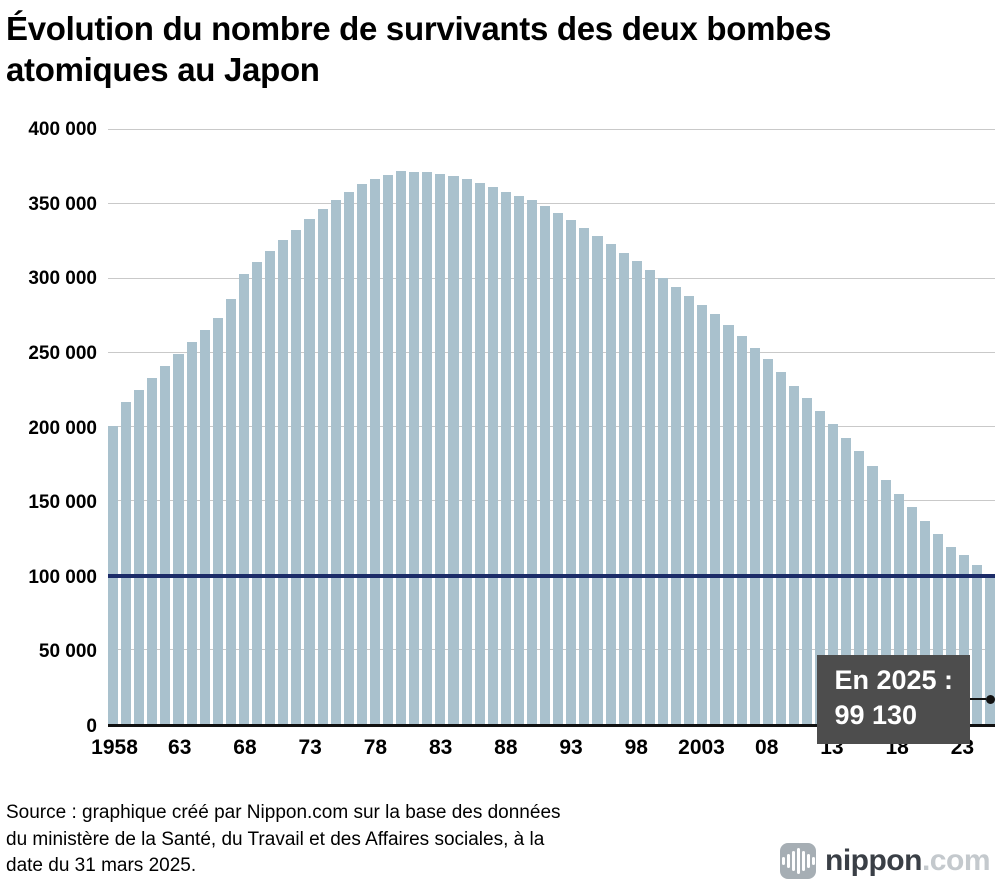 This screenshot has height=890, width=1000. I want to click on bar-2008, so click(767, 541).